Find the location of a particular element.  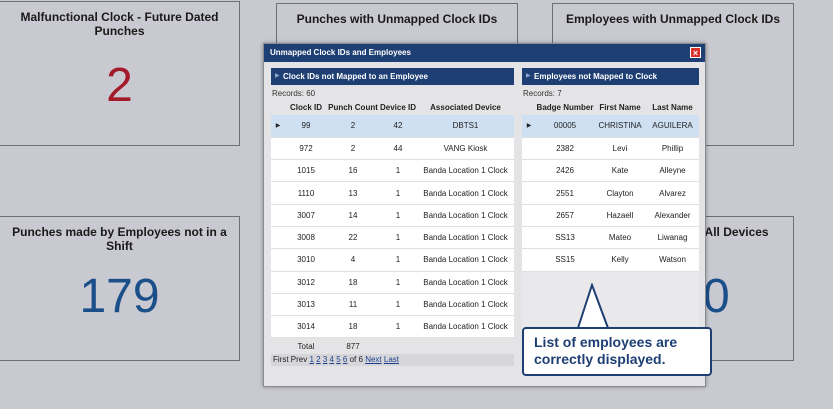

cell: CHRISTINA is located at coordinates (620, 126).